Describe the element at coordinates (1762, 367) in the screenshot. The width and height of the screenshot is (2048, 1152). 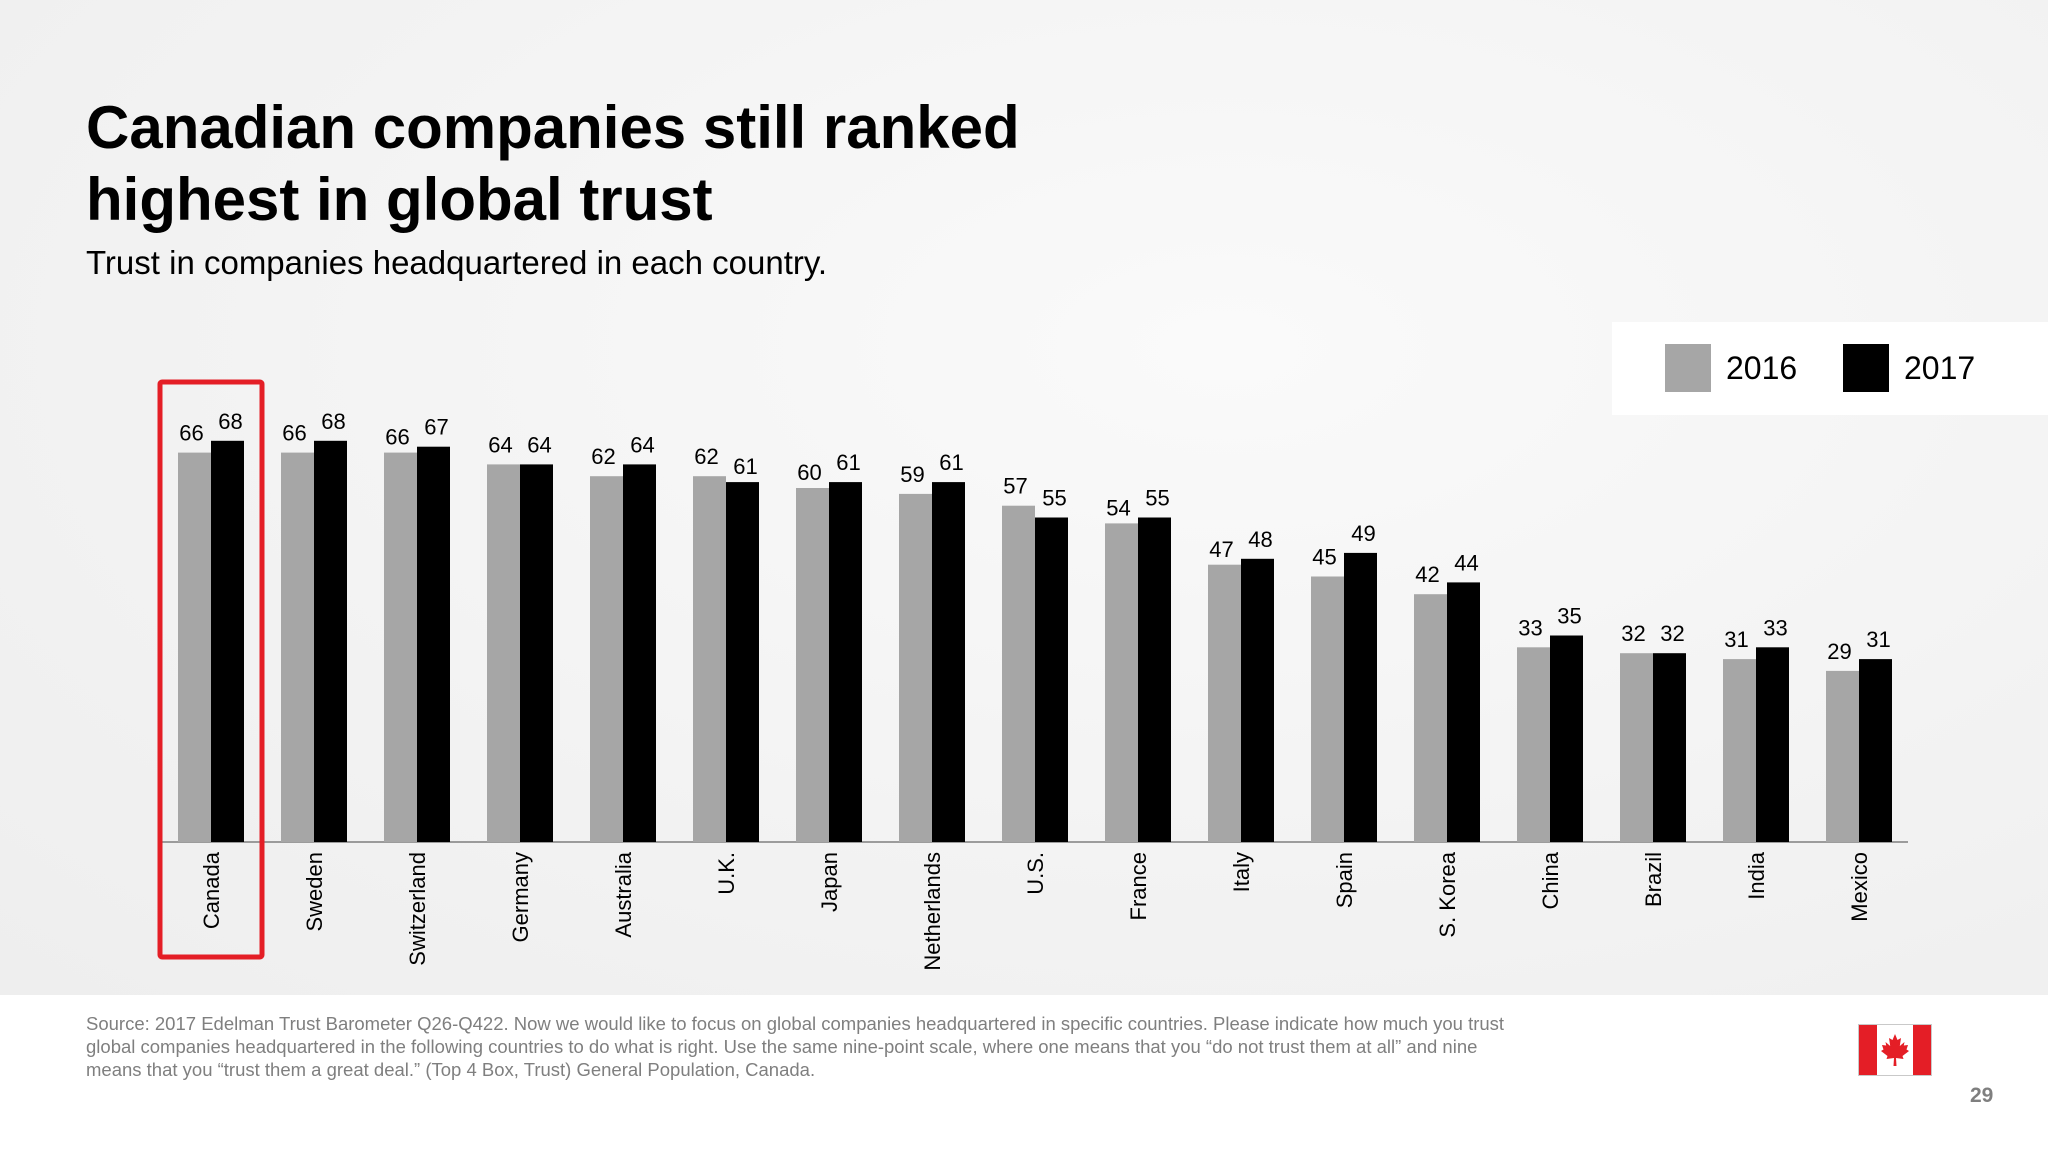
I see `legend-label-2016: 2016` at that location.